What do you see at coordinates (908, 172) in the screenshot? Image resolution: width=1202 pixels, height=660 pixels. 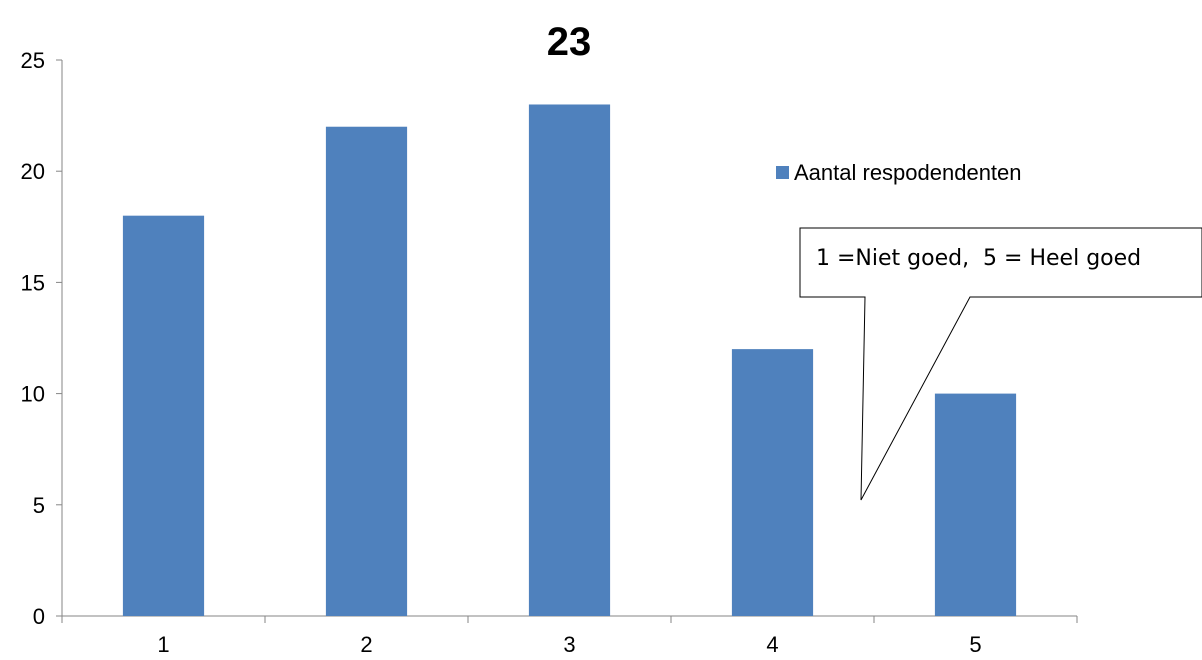 I see `legend-label: Aantal respodendenten` at bounding box center [908, 172].